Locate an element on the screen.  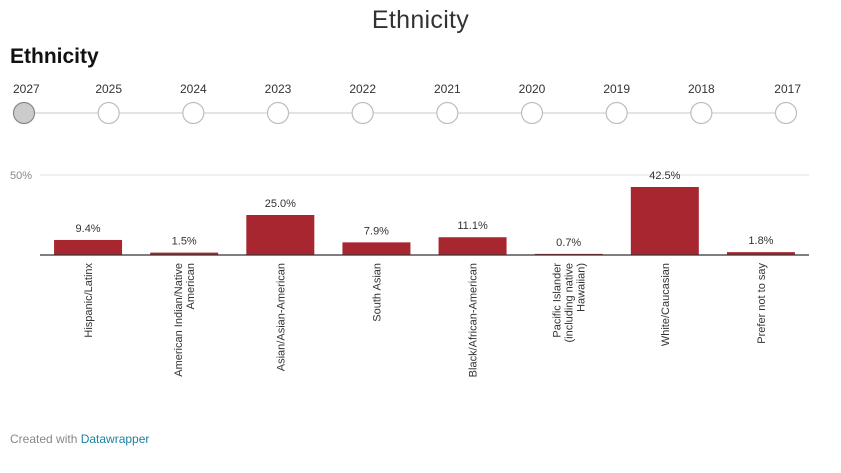
timeline-year-label: 2023 is located at coordinates (278, 89).